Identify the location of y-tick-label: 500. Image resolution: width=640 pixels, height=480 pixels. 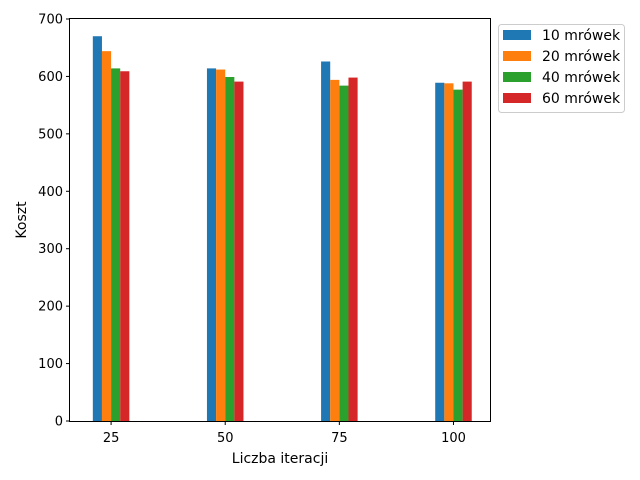
(50, 134).